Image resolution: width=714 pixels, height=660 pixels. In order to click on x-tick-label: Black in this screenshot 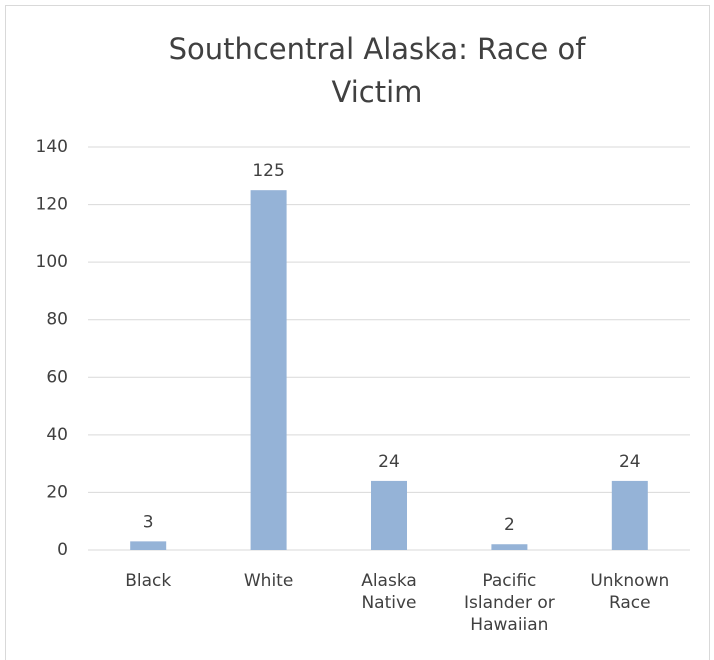, I will do `click(148, 581)`.